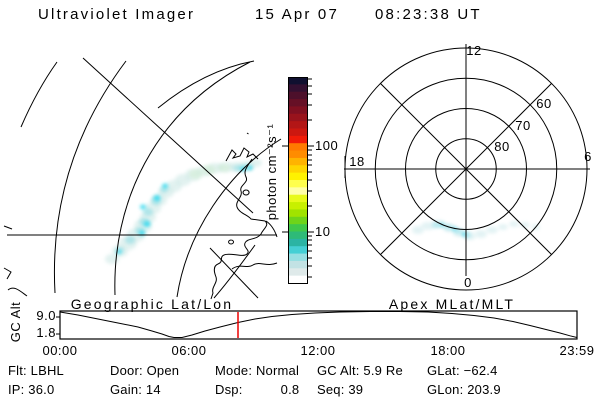  I want to click on polar-caption: Apex MLat/MLT, so click(452, 304).